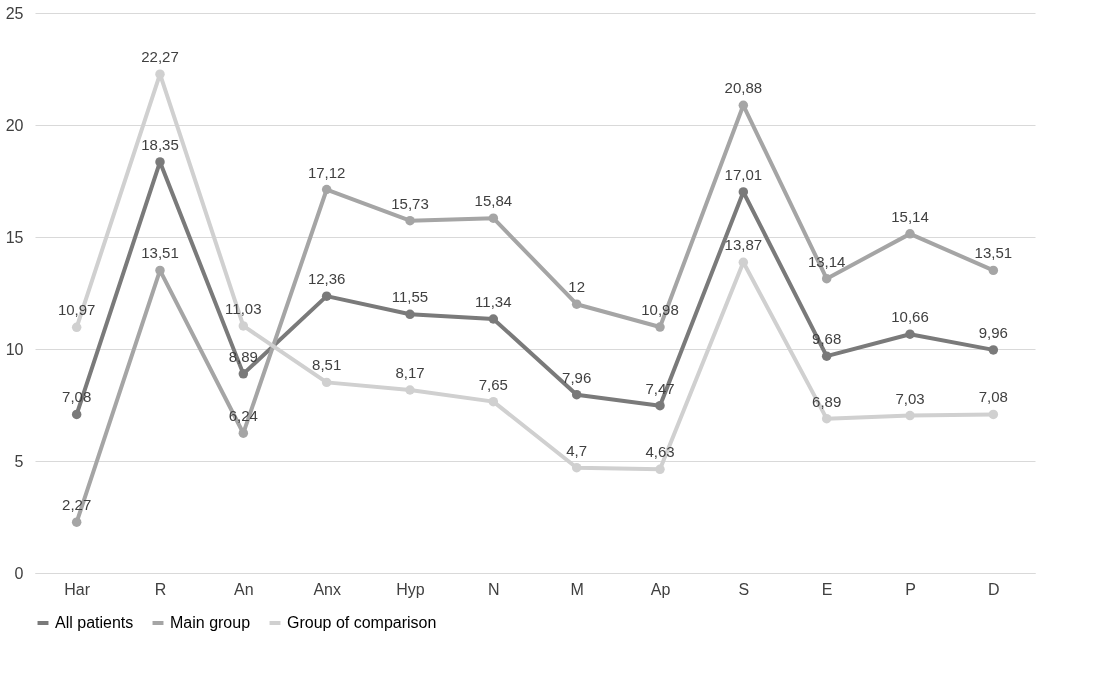 The image size is (1106, 675). What do you see at coordinates (243, 416) in the screenshot?
I see `data-label: 6,24` at bounding box center [243, 416].